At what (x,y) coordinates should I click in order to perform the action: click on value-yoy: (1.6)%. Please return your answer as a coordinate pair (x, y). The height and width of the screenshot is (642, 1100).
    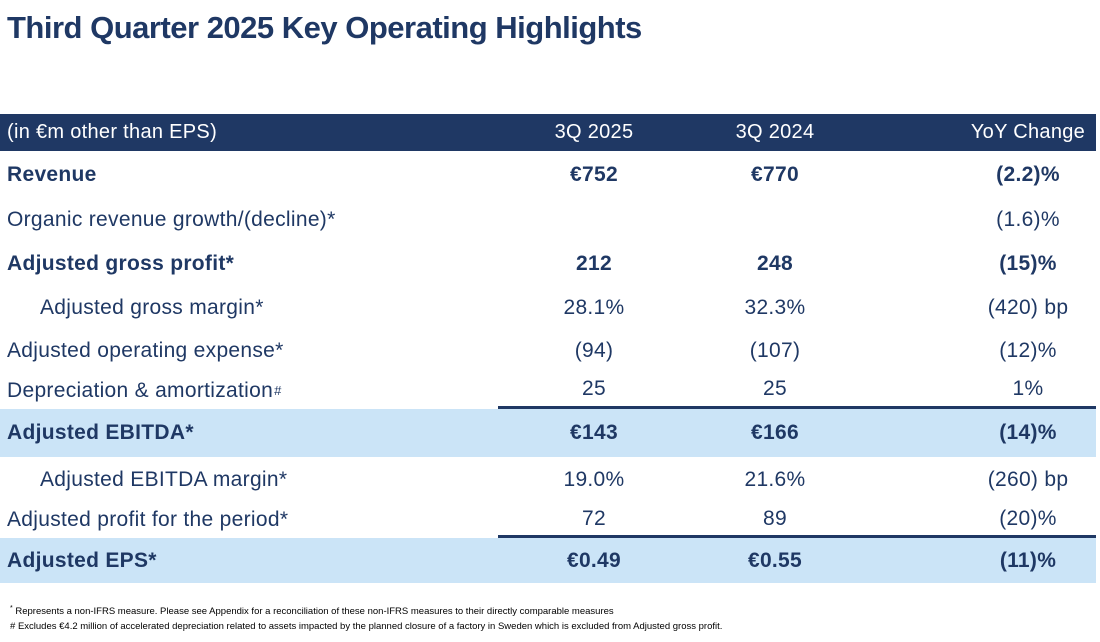
    Looking at the image, I should click on (1028, 219).